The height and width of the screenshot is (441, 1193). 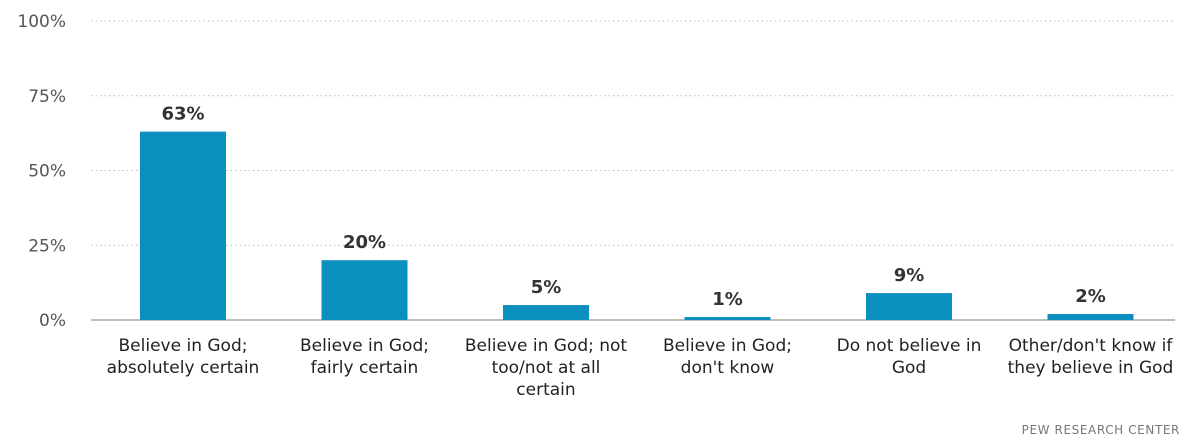 What do you see at coordinates (182, 114) in the screenshot?
I see `value-label: 63%` at bounding box center [182, 114].